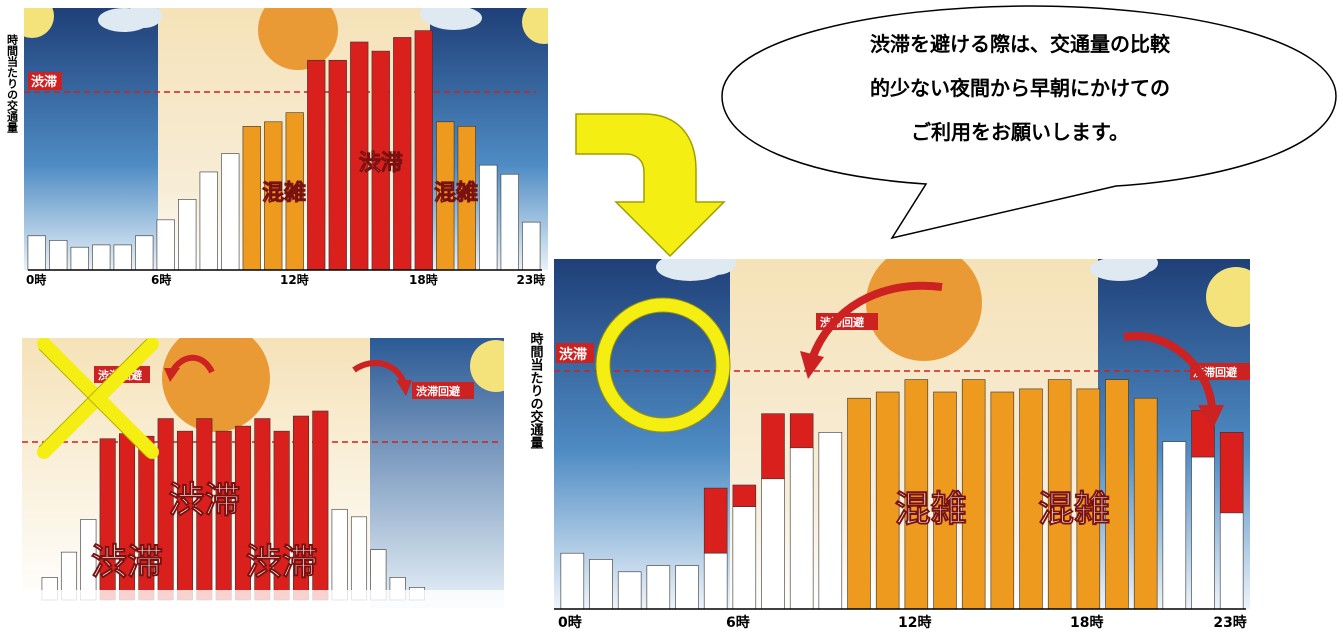 The image size is (1343, 632). Describe the element at coordinates (1020, 132) in the screenshot. I see `bubble-line: ご利用をお願いします。` at that location.